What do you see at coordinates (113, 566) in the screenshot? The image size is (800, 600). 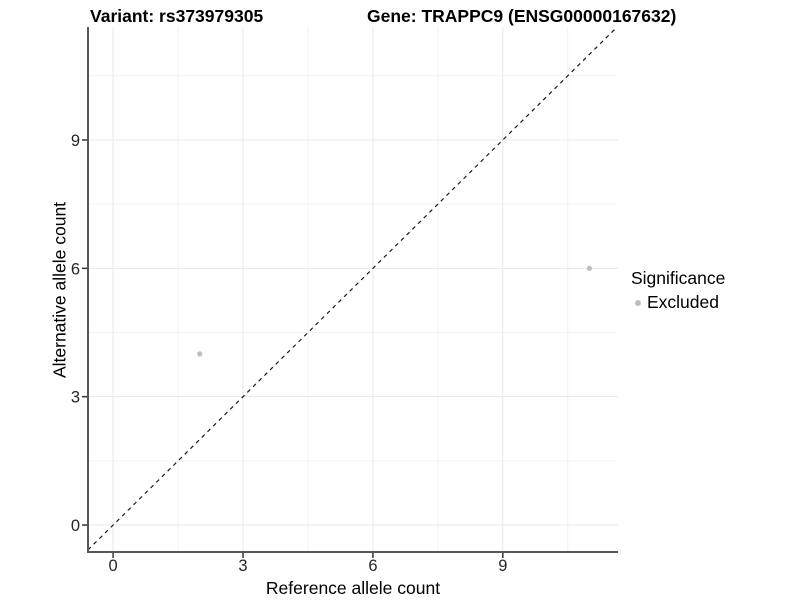 I see `x-tick-label: 0` at bounding box center [113, 566].